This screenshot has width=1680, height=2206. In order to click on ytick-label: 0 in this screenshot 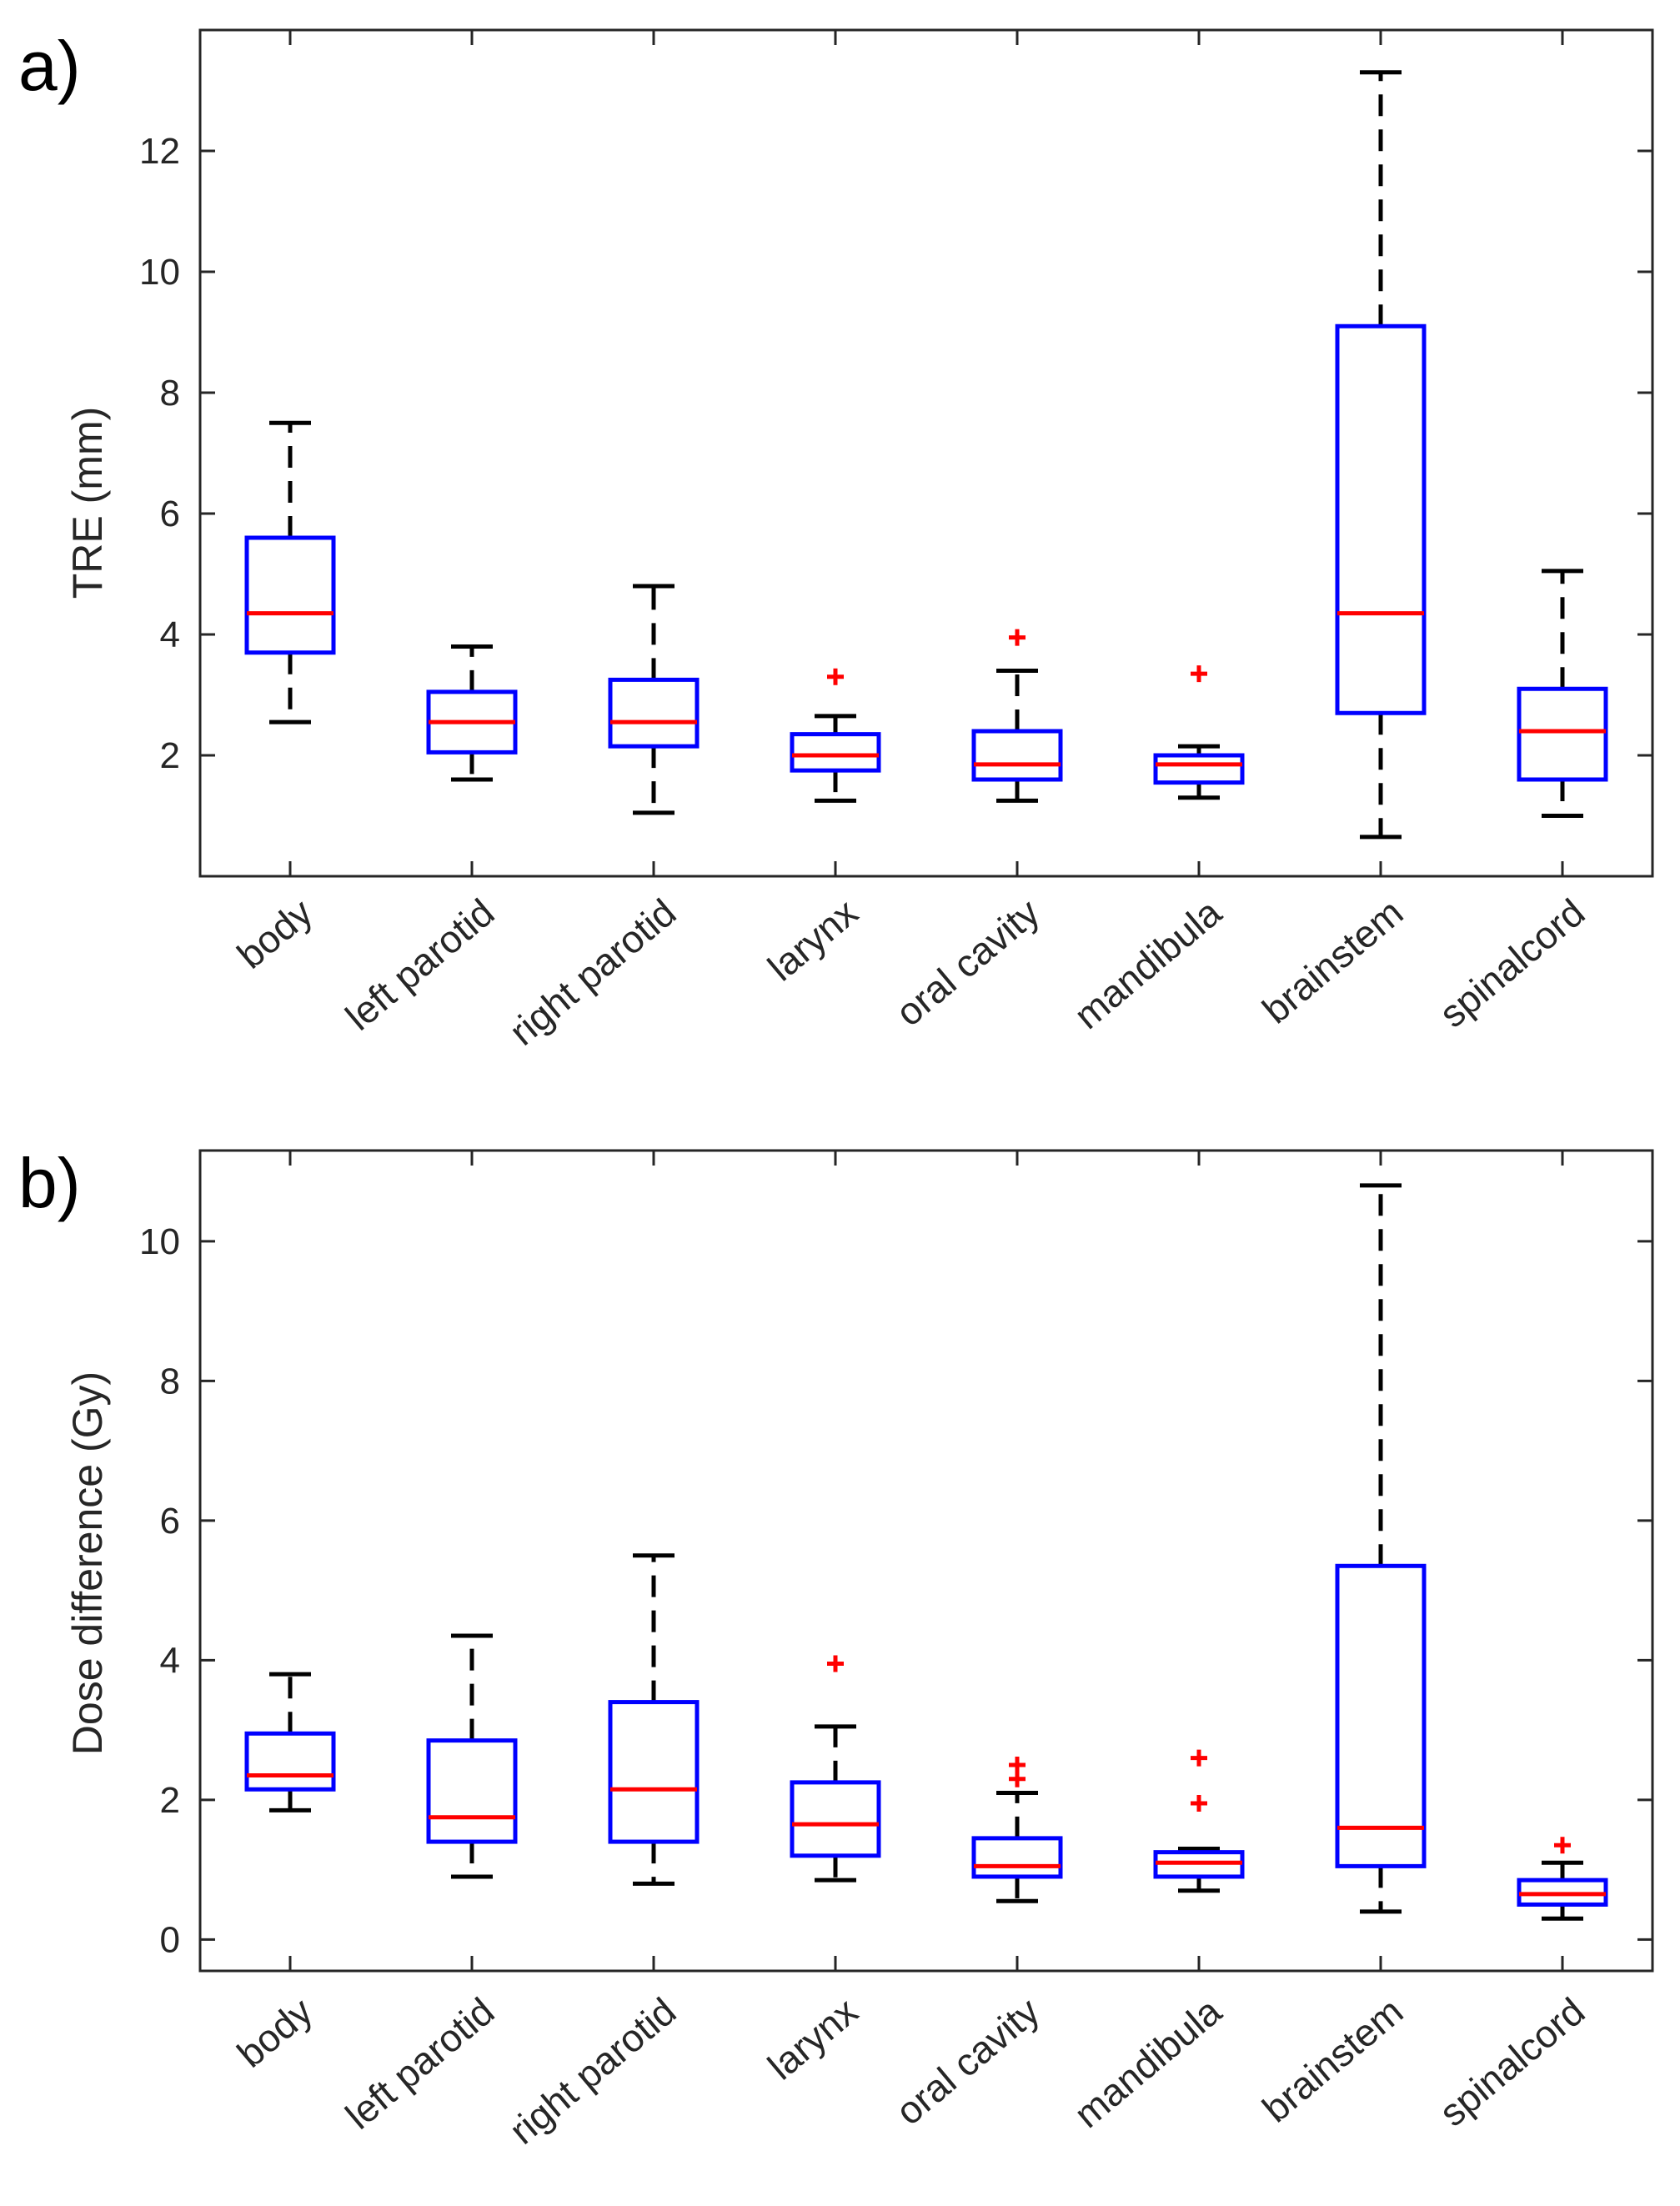, I will do `click(170, 1939)`.